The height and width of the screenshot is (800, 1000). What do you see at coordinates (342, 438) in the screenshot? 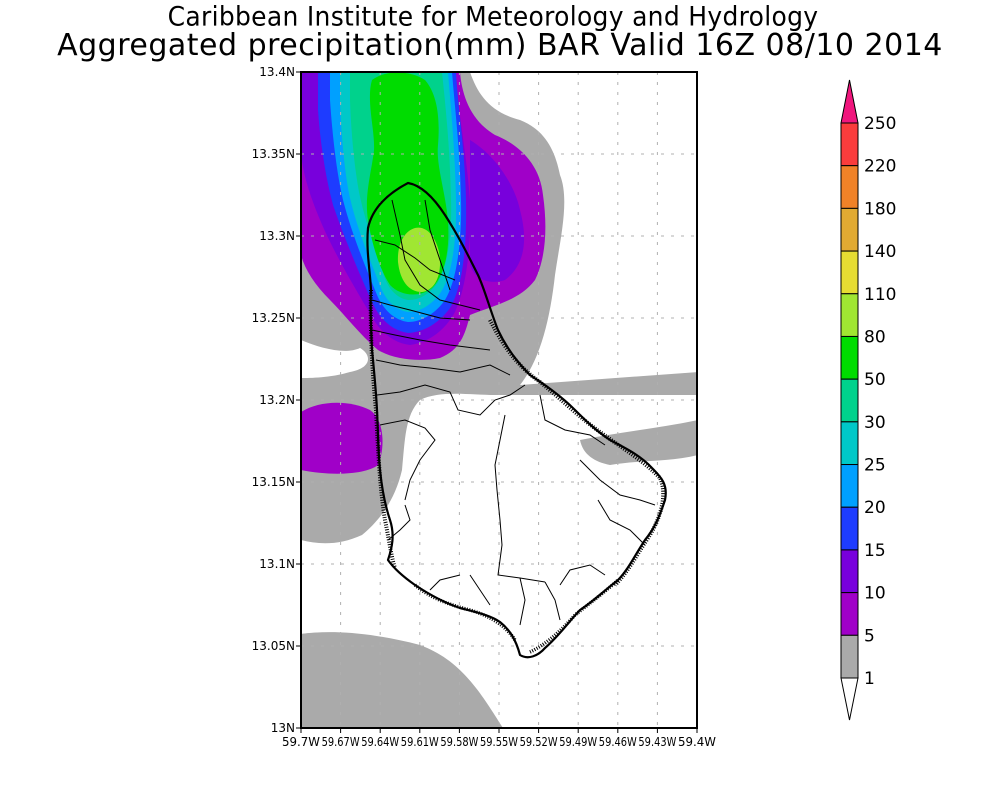
I see `precip-contour-5-10-west` at bounding box center [342, 438].